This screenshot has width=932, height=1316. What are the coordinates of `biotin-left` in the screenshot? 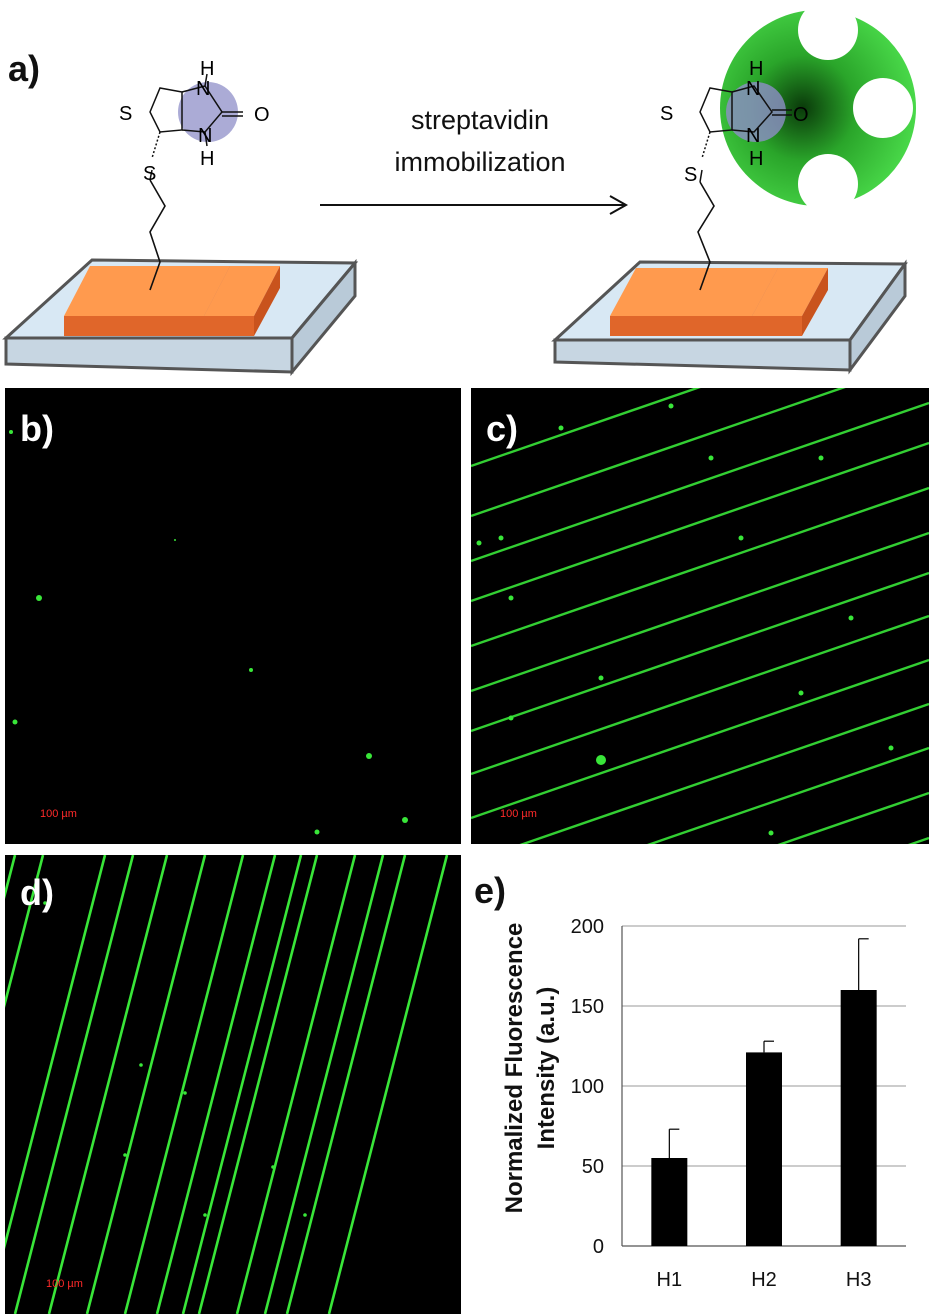 It's located at (196, 127).